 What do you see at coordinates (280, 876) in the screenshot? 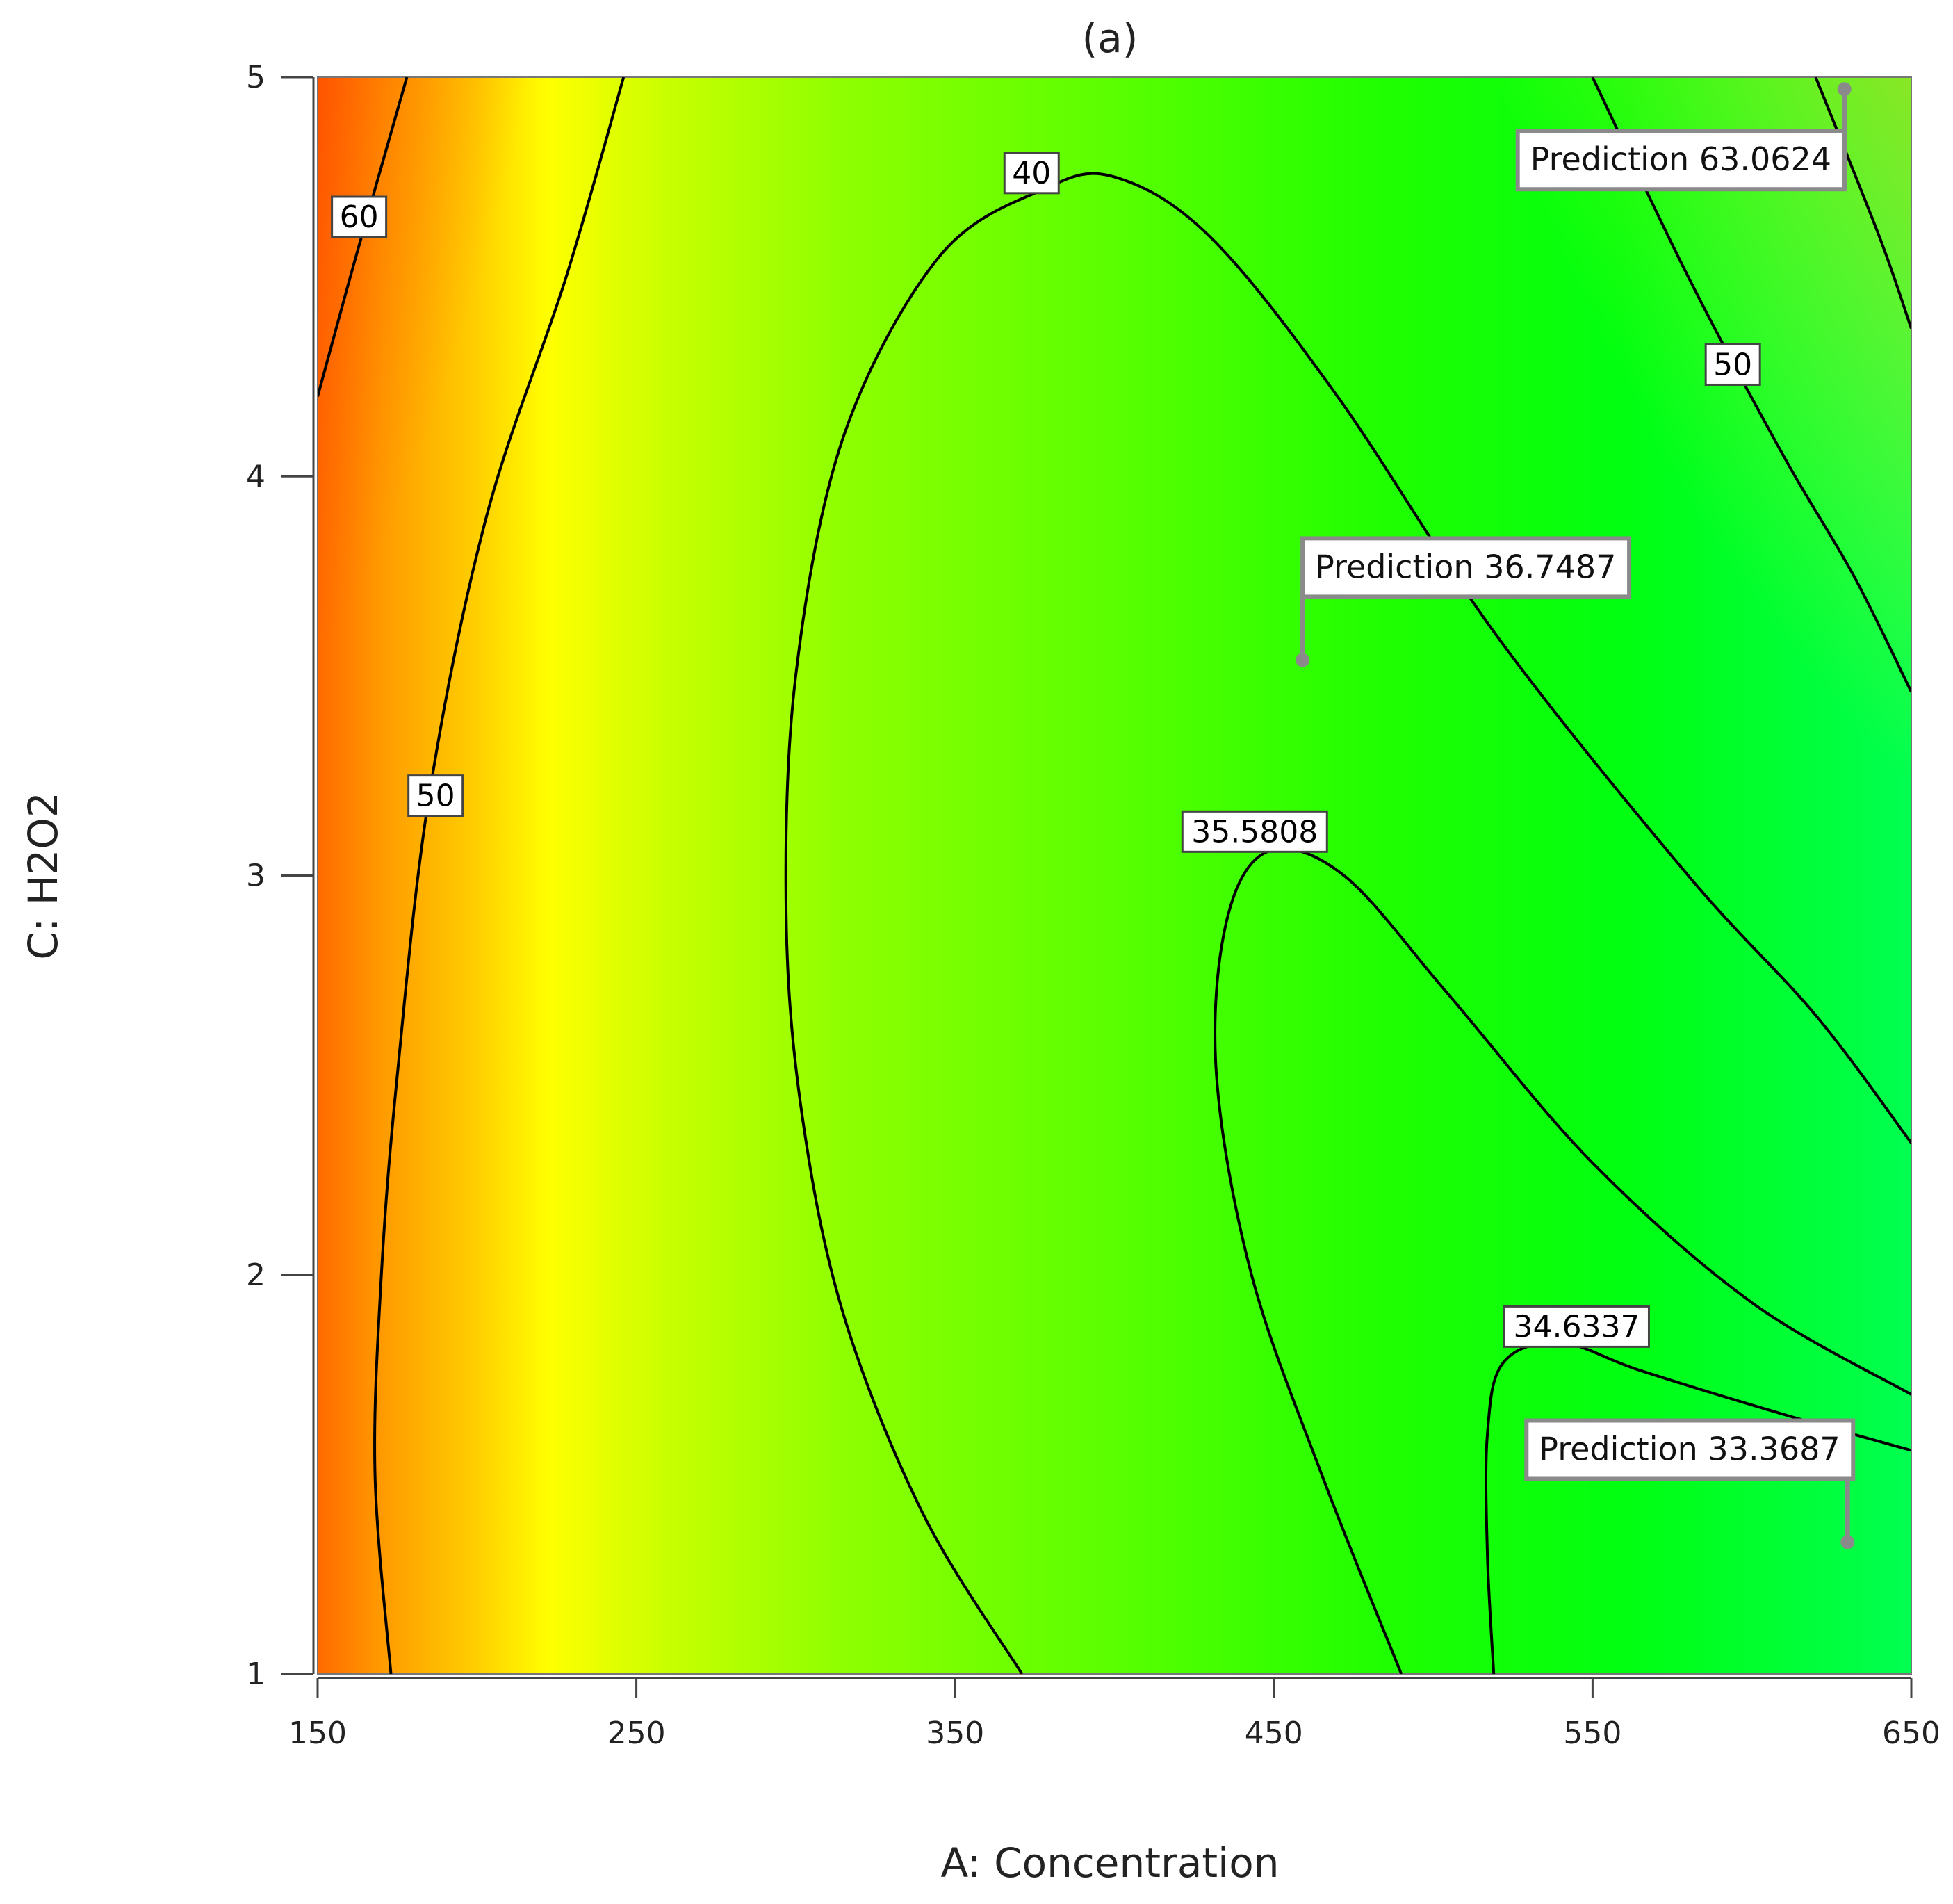
I see `y-axis: 1 2 3 4 5` at bounding box center [280, 876].